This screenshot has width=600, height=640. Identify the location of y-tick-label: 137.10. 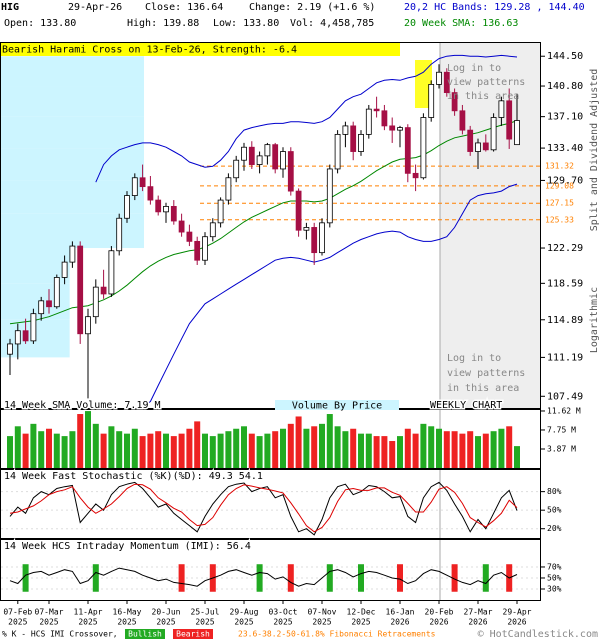
(565, 117).